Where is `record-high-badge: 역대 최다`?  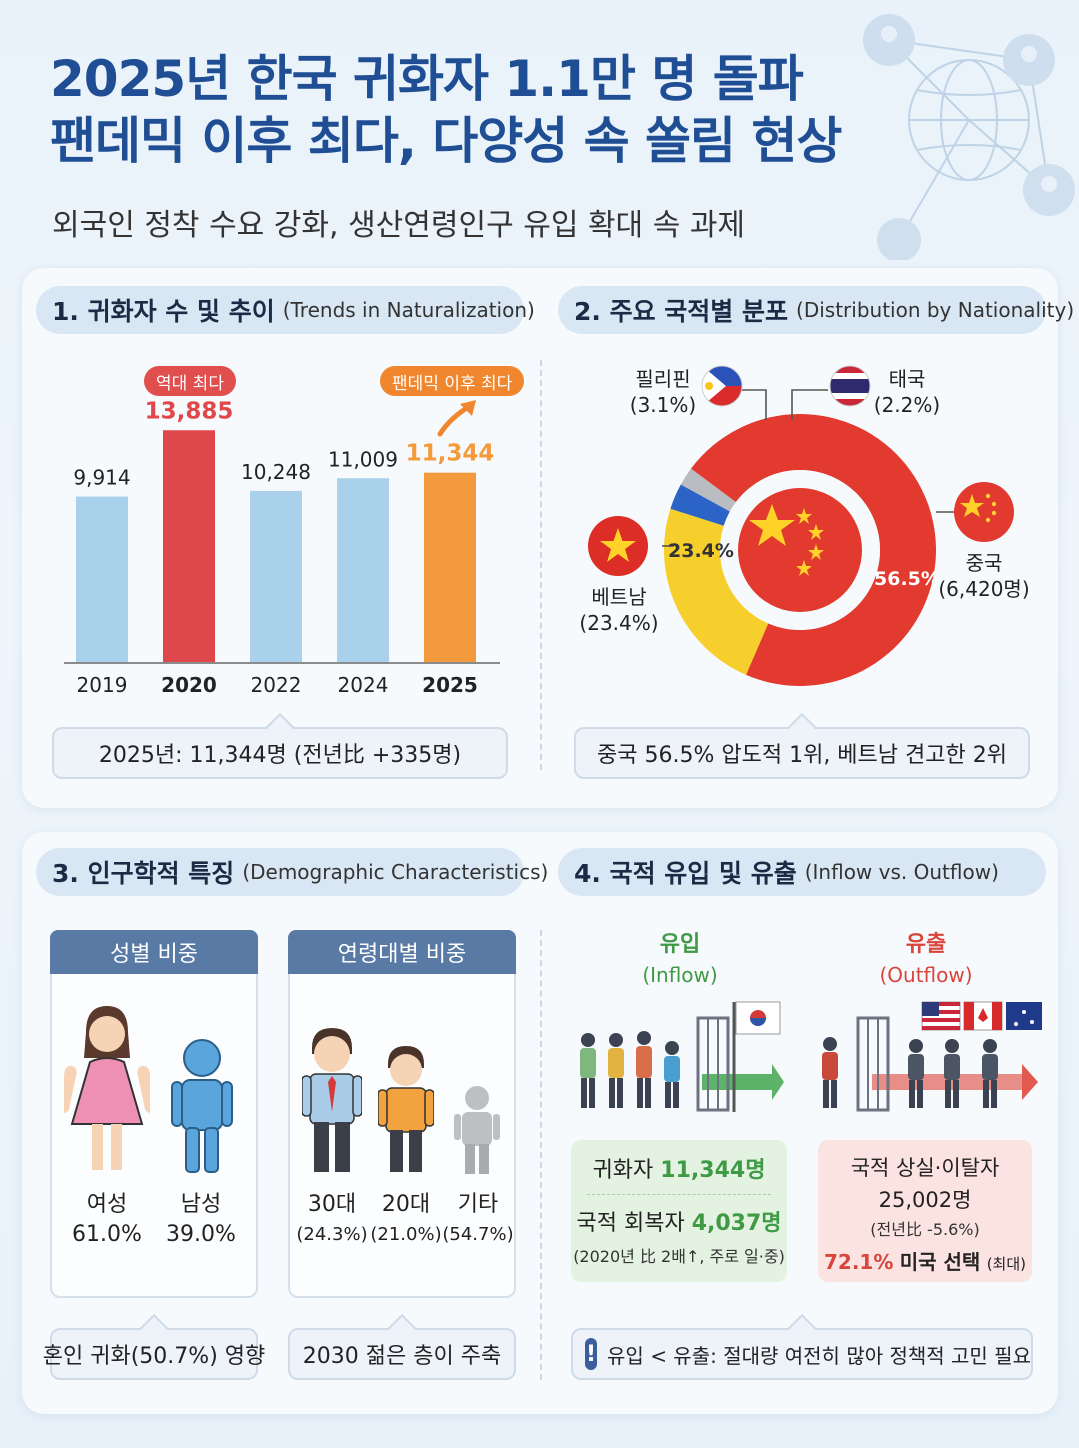 record-high-badge: 역대 최다 is located at coordinates (190, 381).